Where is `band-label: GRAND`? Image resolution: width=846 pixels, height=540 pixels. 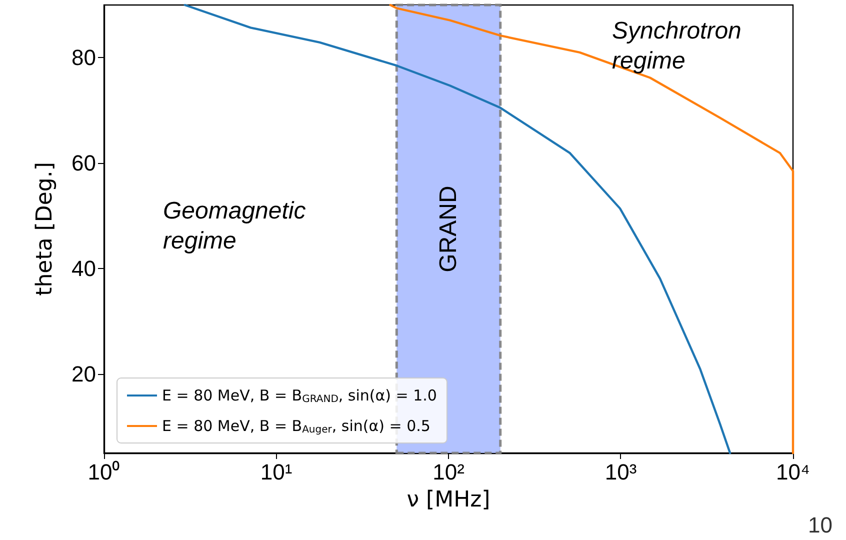
band-label: GRAND is located at coordinates (448, 229).